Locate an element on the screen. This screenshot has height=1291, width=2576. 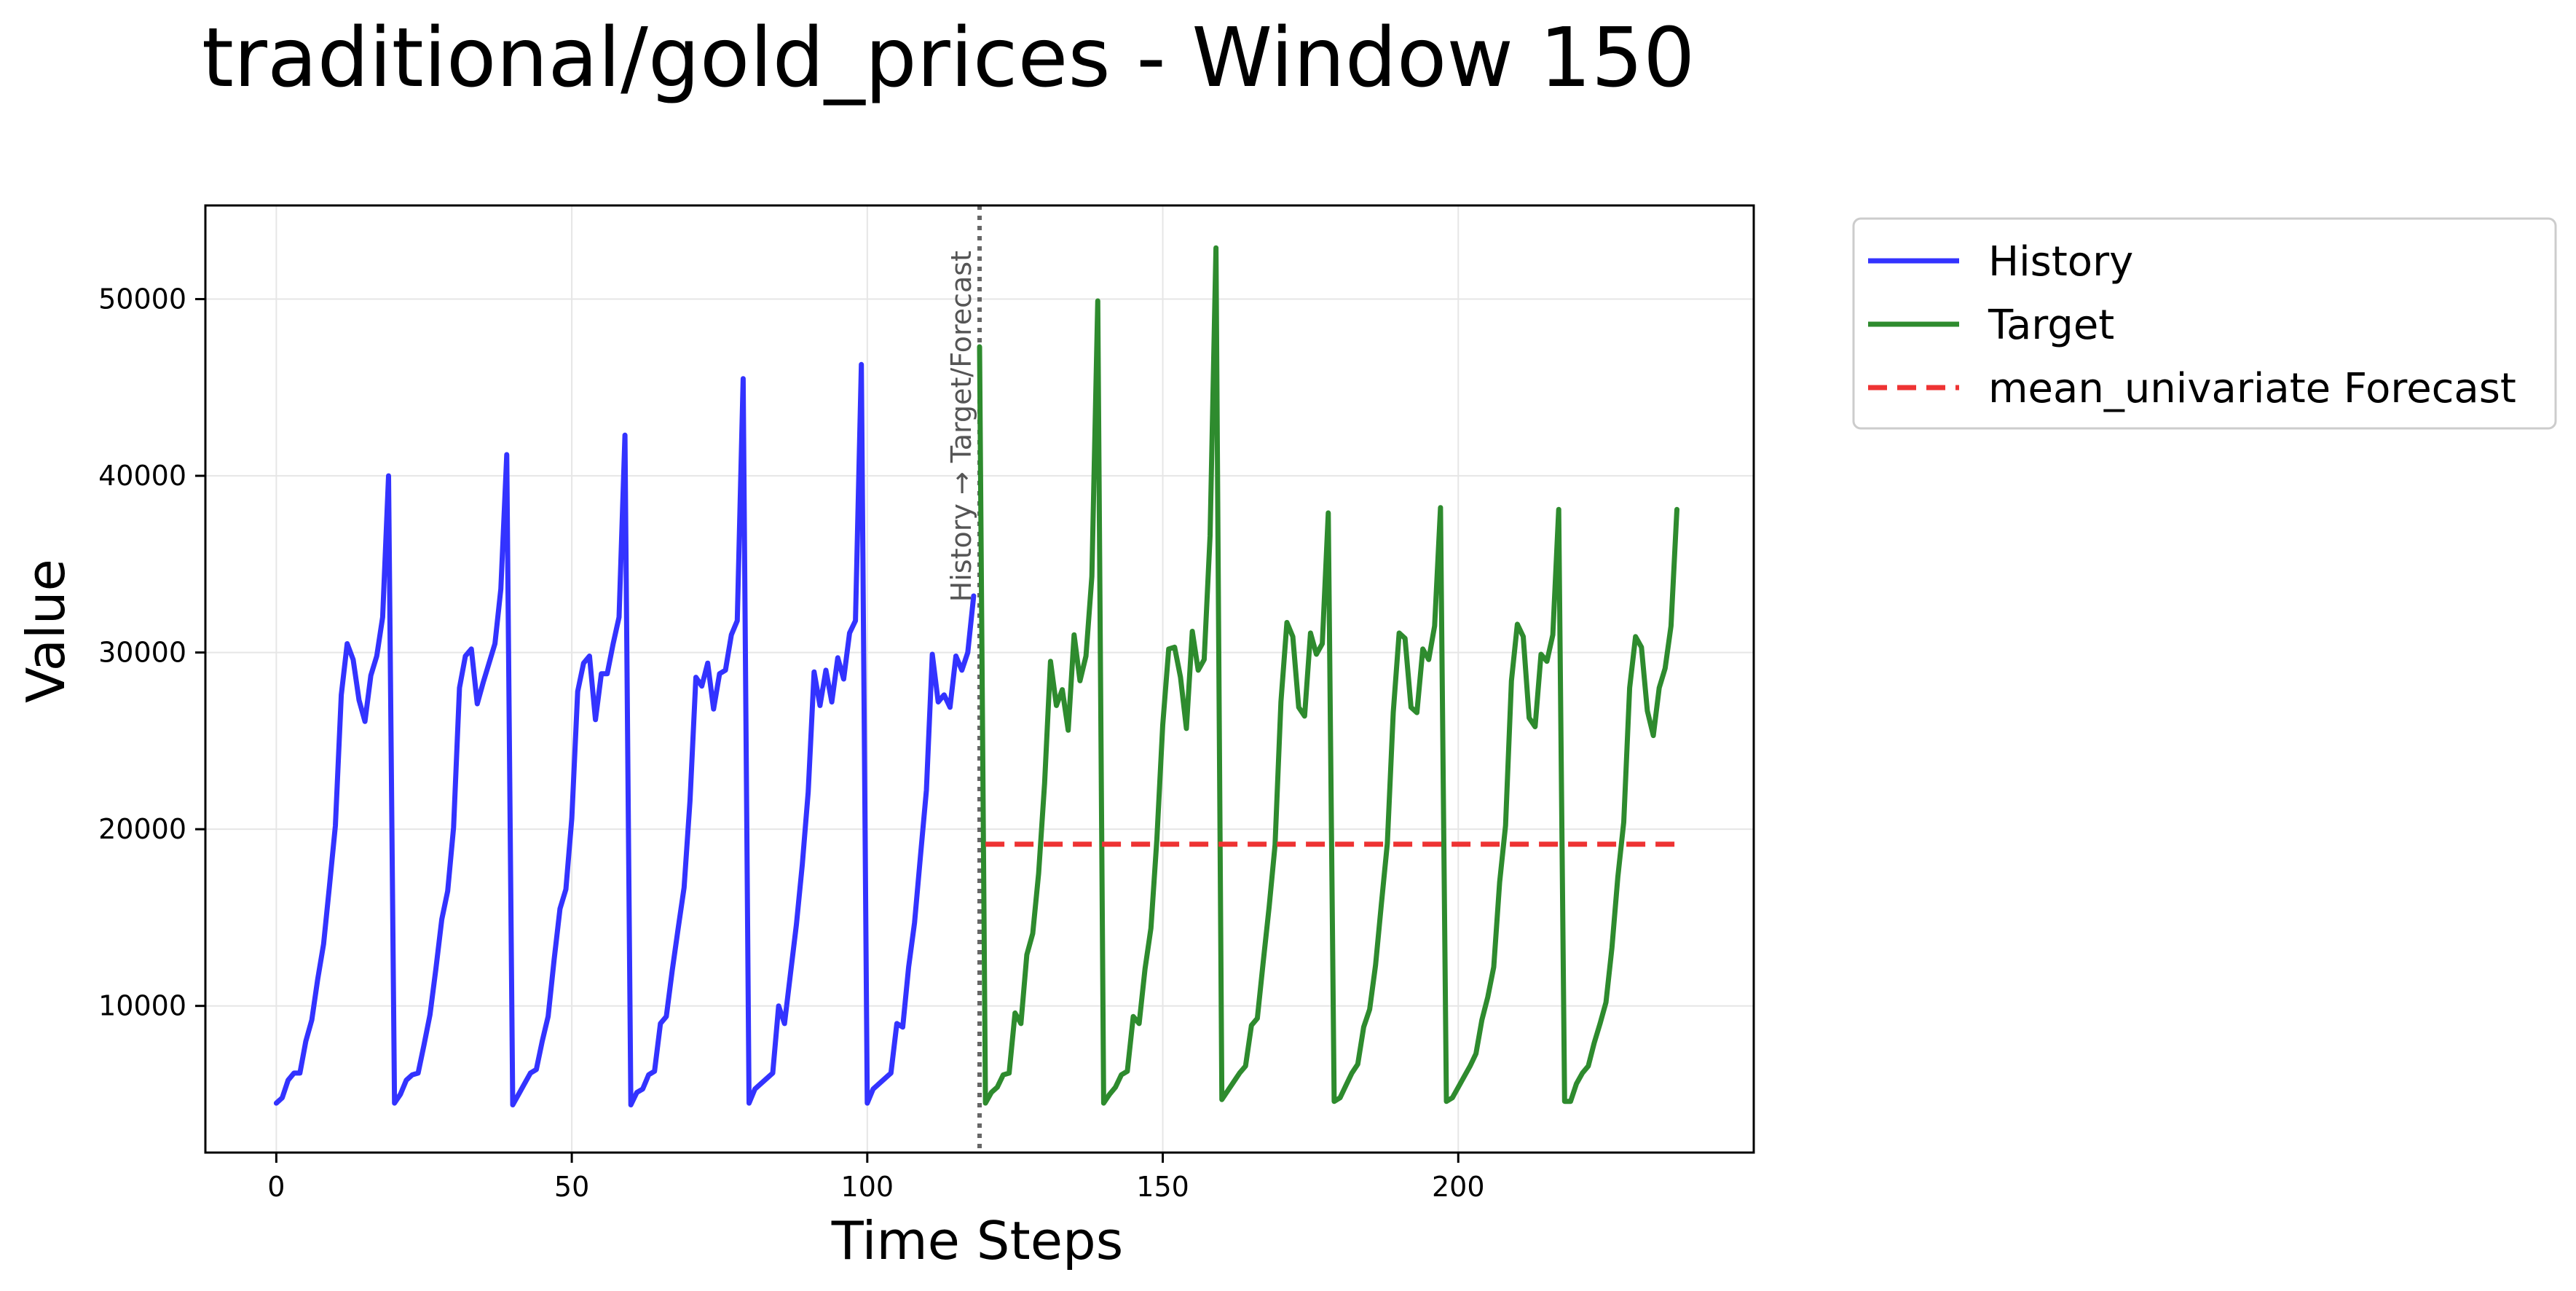
x-axis-label: Time Steps is located at coordinates (977, 1240).